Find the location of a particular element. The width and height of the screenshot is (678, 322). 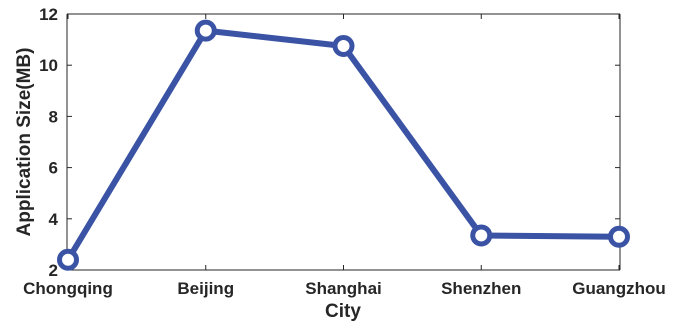

y-axis-label: Application Size(MB) is located at coordinates (24, 142).